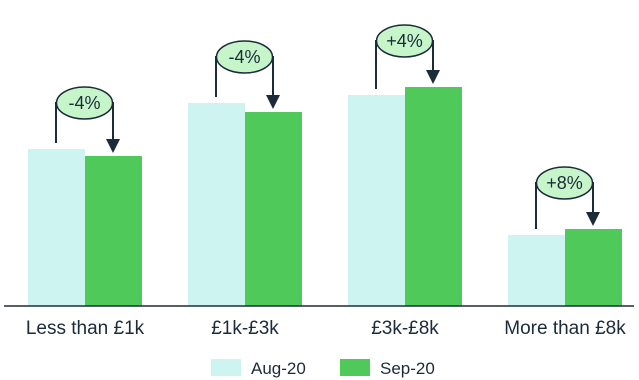  Describe the element at coordinates (323, 368) in the screenshot. I see `legend: Aug-20 Sep-20` at that location.